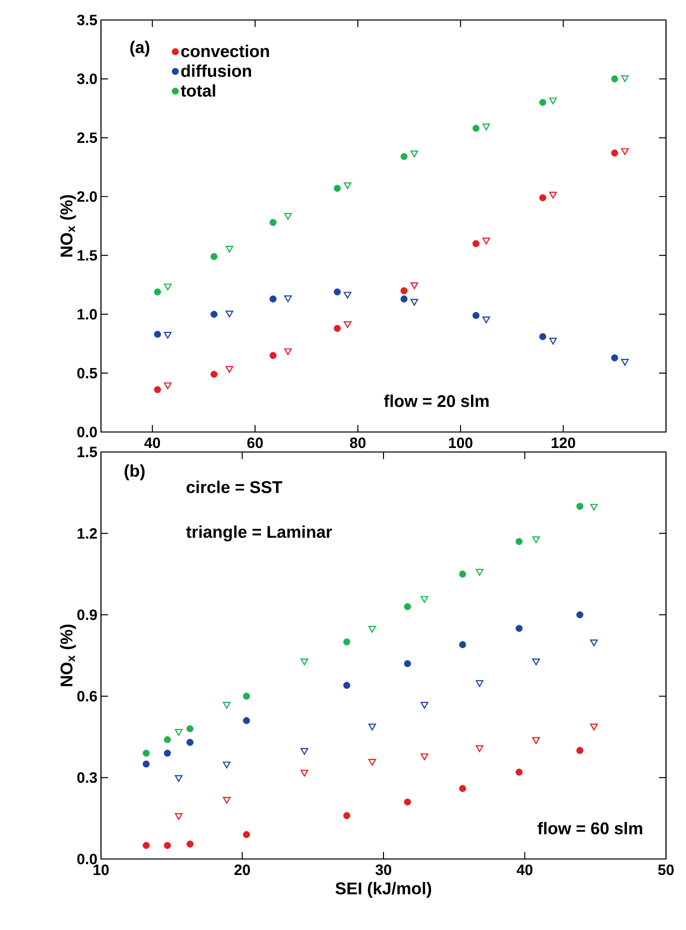 The height and width of the screenshot is (930, 686). I want to click on x-tick-label: 60, so click(255, 443).